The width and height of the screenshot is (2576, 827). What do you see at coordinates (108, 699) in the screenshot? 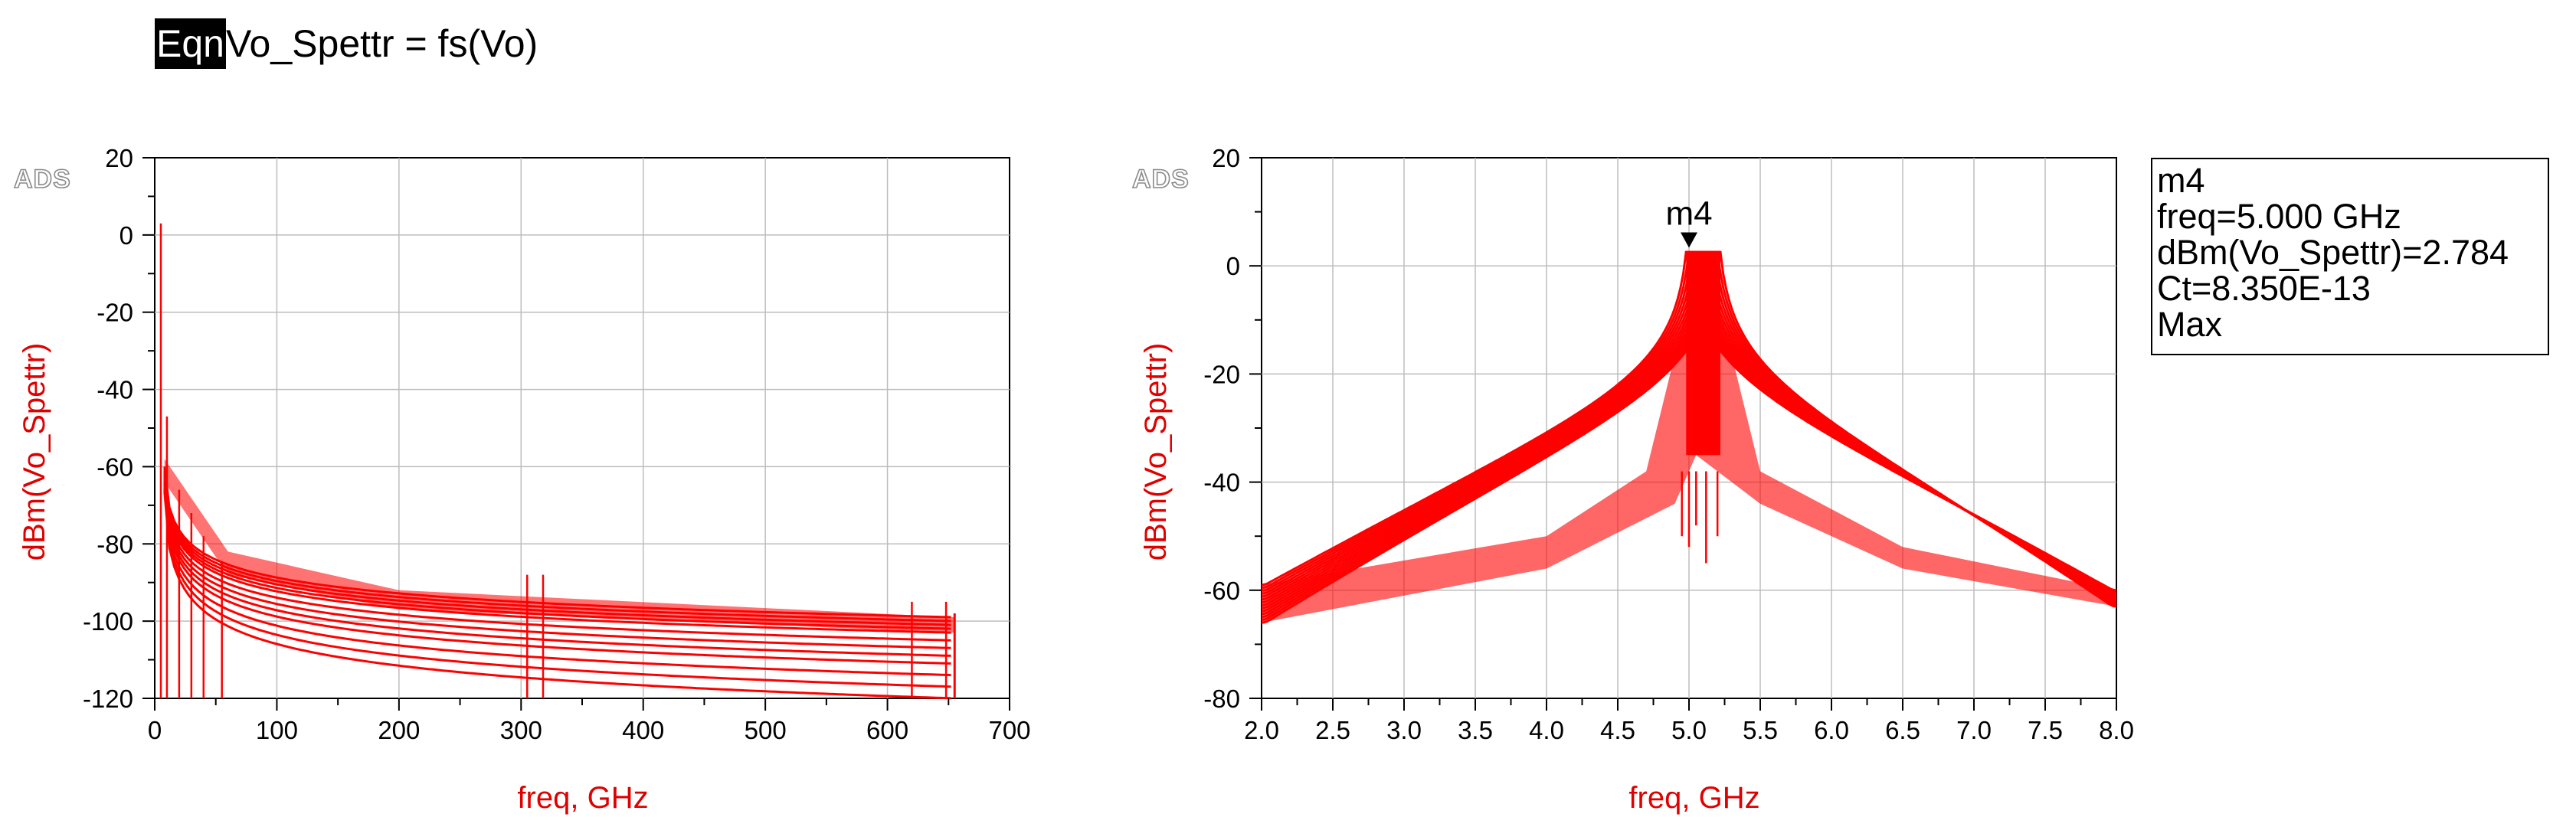
I see `left-ytick-label-7: -120` at bounding box center [108, 699].